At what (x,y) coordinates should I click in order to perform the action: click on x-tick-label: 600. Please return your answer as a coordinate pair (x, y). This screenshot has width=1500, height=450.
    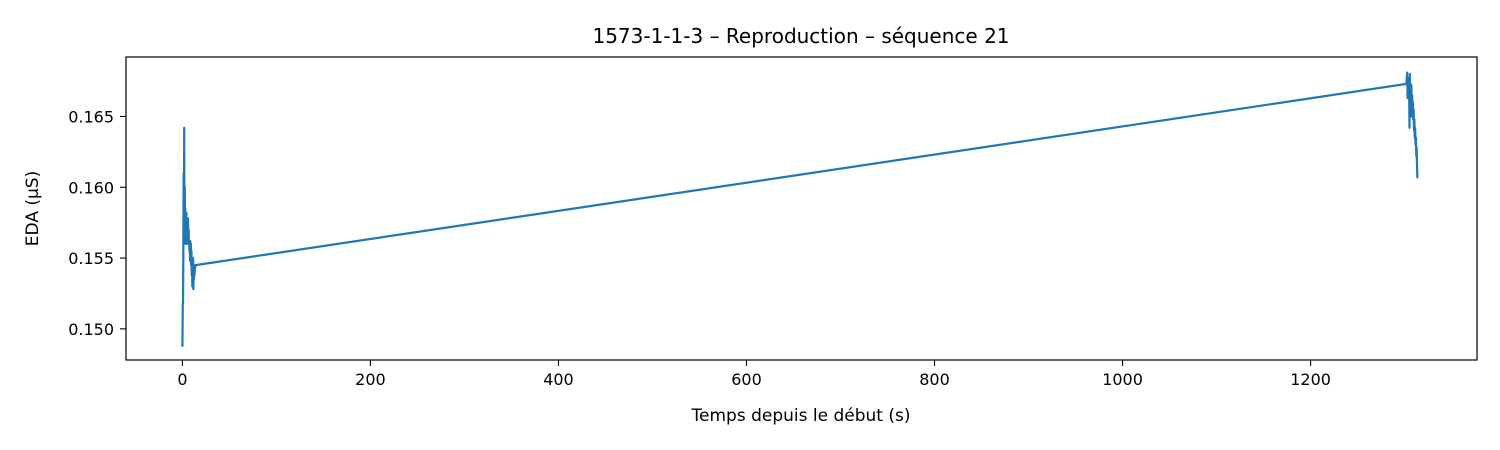
    Looking at the image, I should click on (746, 379).